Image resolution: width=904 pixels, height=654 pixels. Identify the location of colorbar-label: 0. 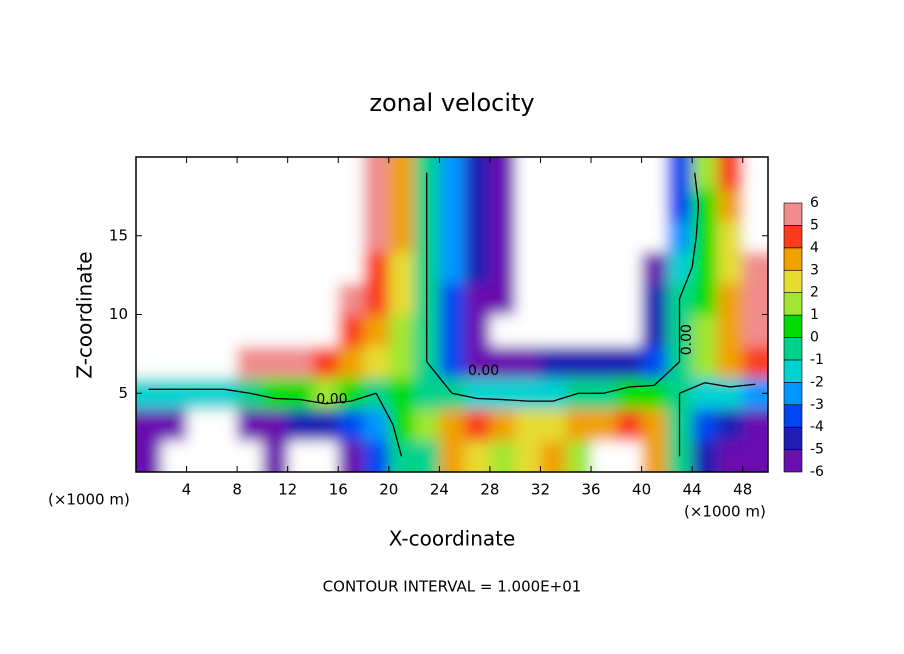
(814, 338).